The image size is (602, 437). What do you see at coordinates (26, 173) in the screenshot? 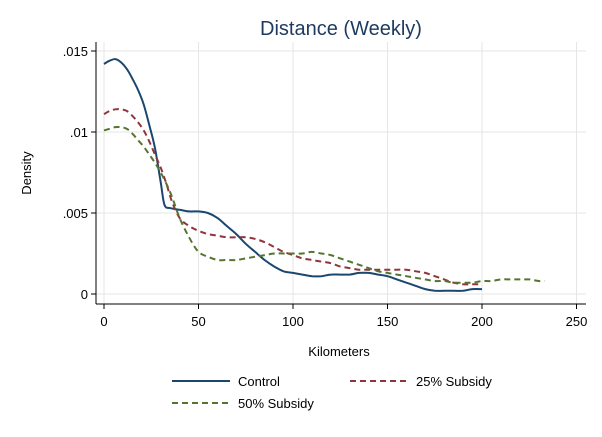
I see `y-axis-label: Density` at bounding box center [26, 173].